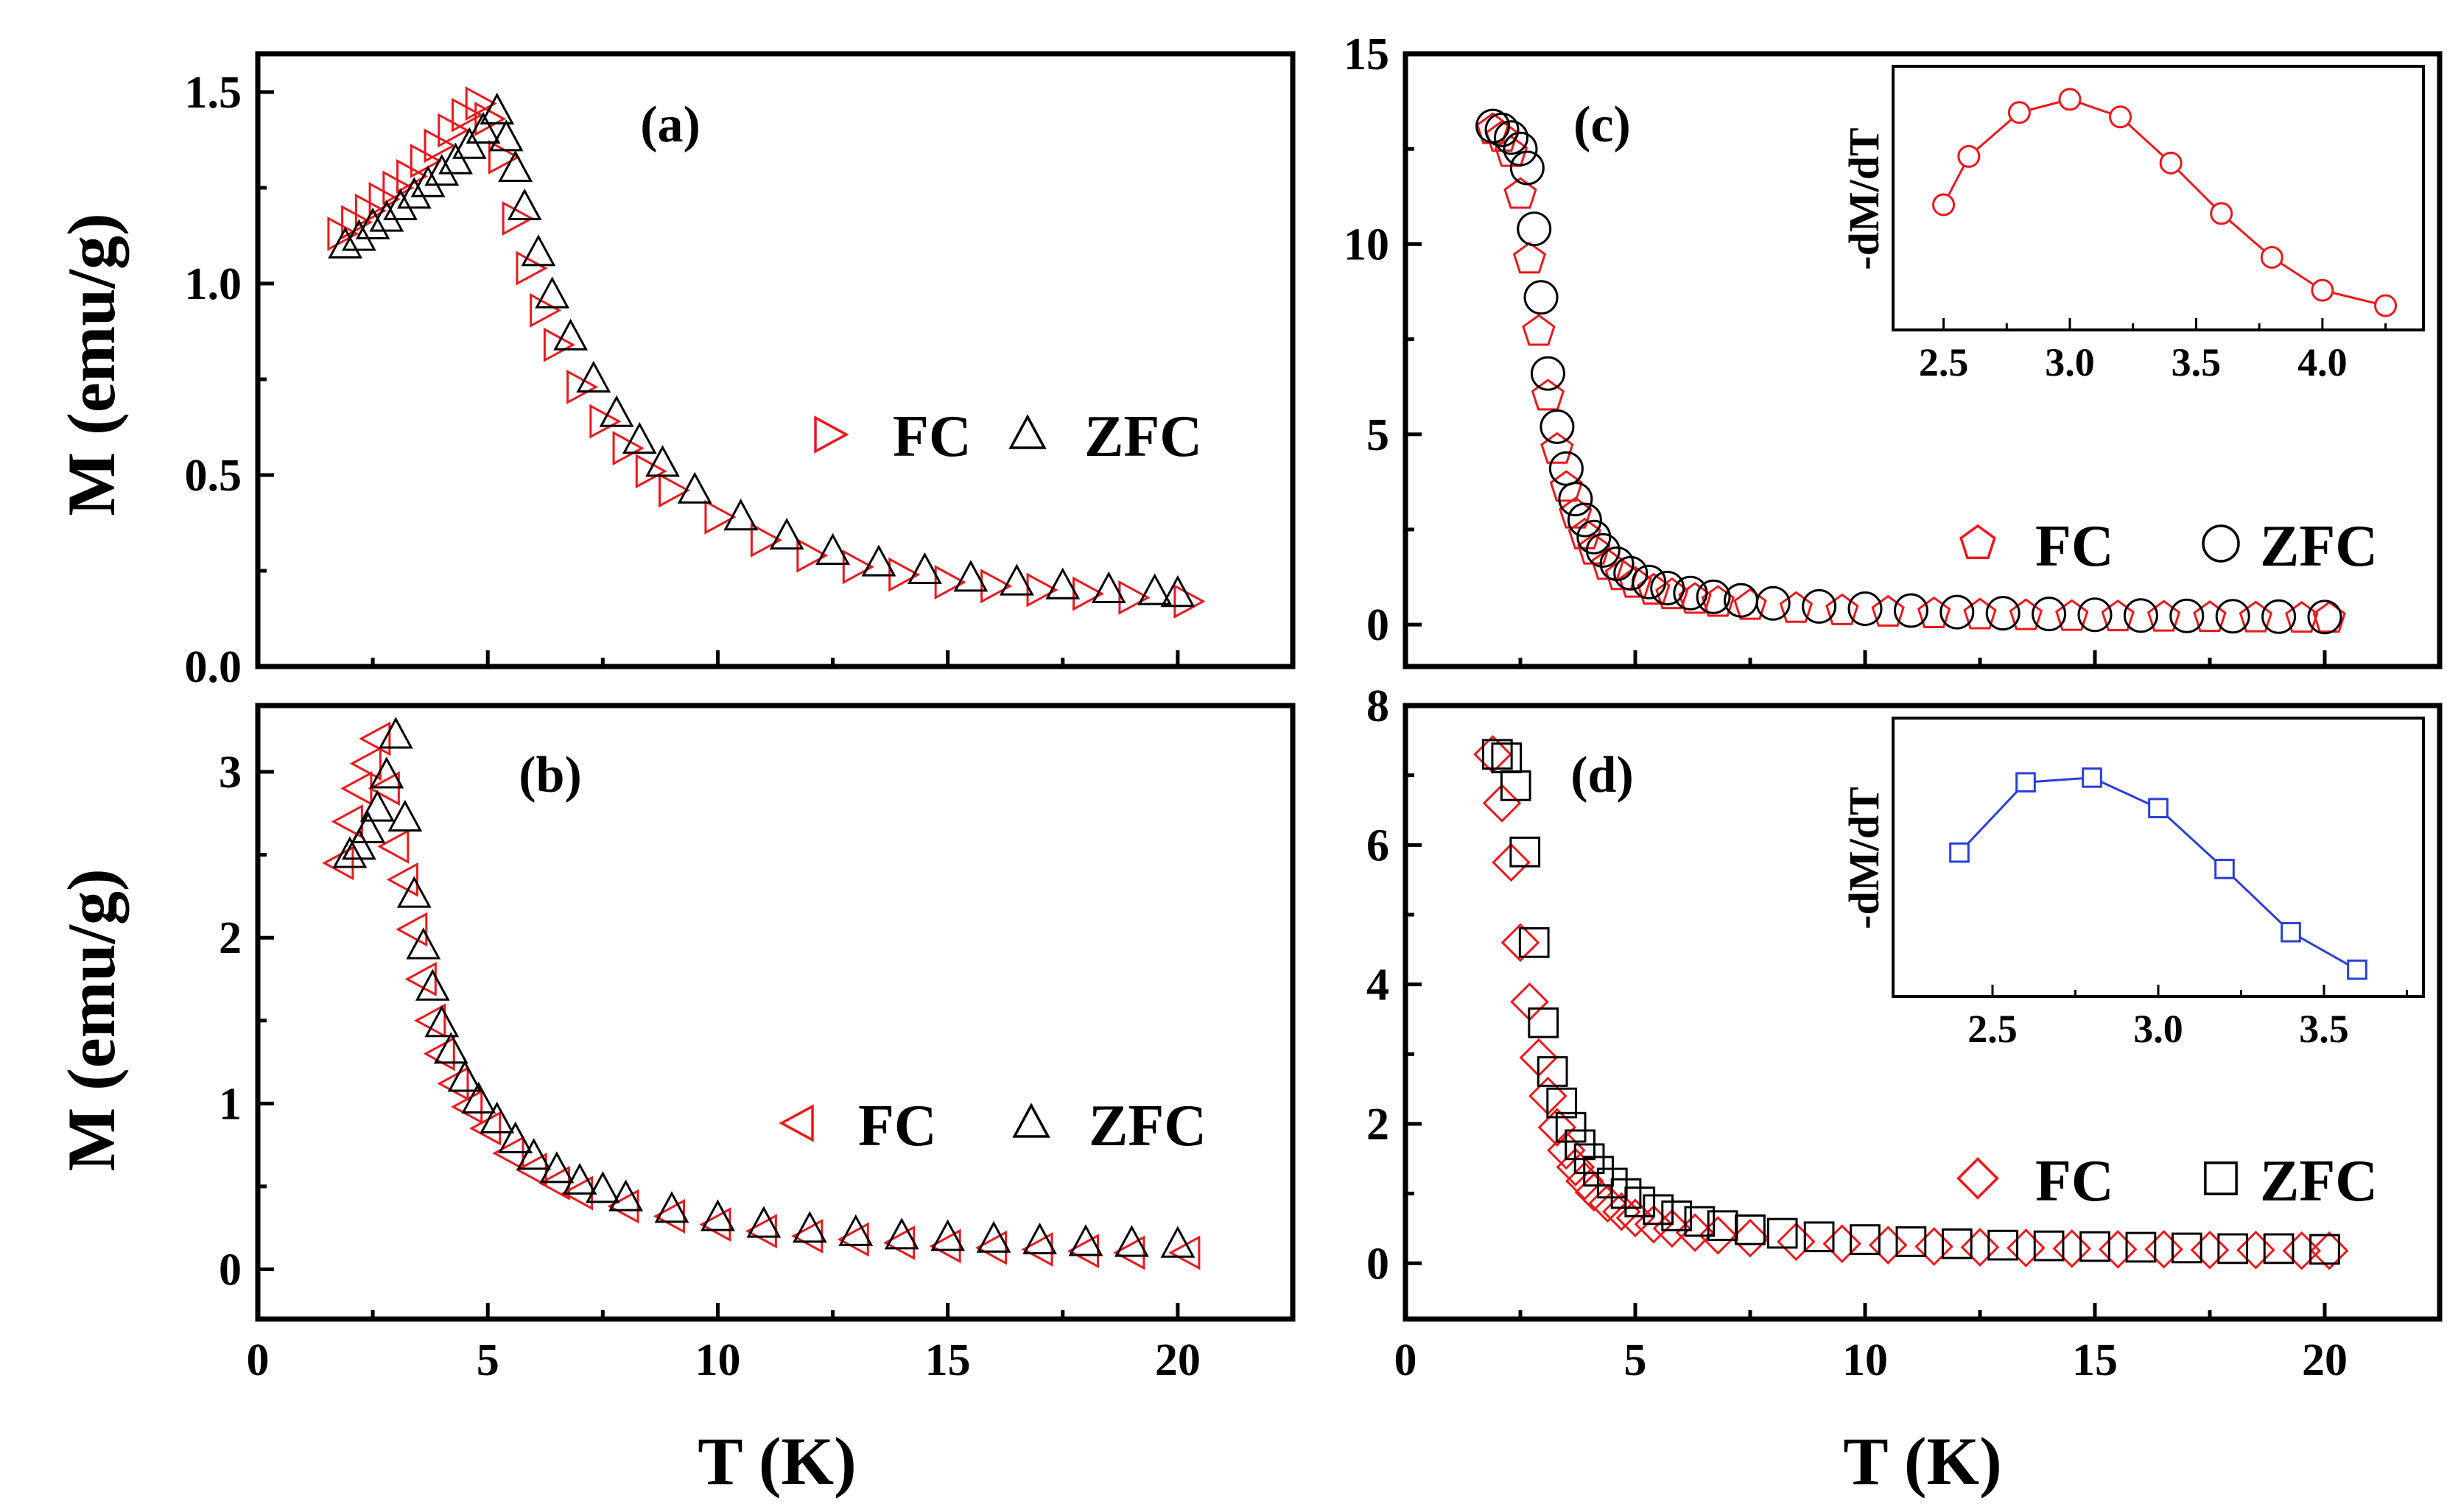  What do you see at coordinates (1031, 1120) in the screenshot?
I see `panel-b-legend-zfc-symbol` at bounding box center [1031, 1120].